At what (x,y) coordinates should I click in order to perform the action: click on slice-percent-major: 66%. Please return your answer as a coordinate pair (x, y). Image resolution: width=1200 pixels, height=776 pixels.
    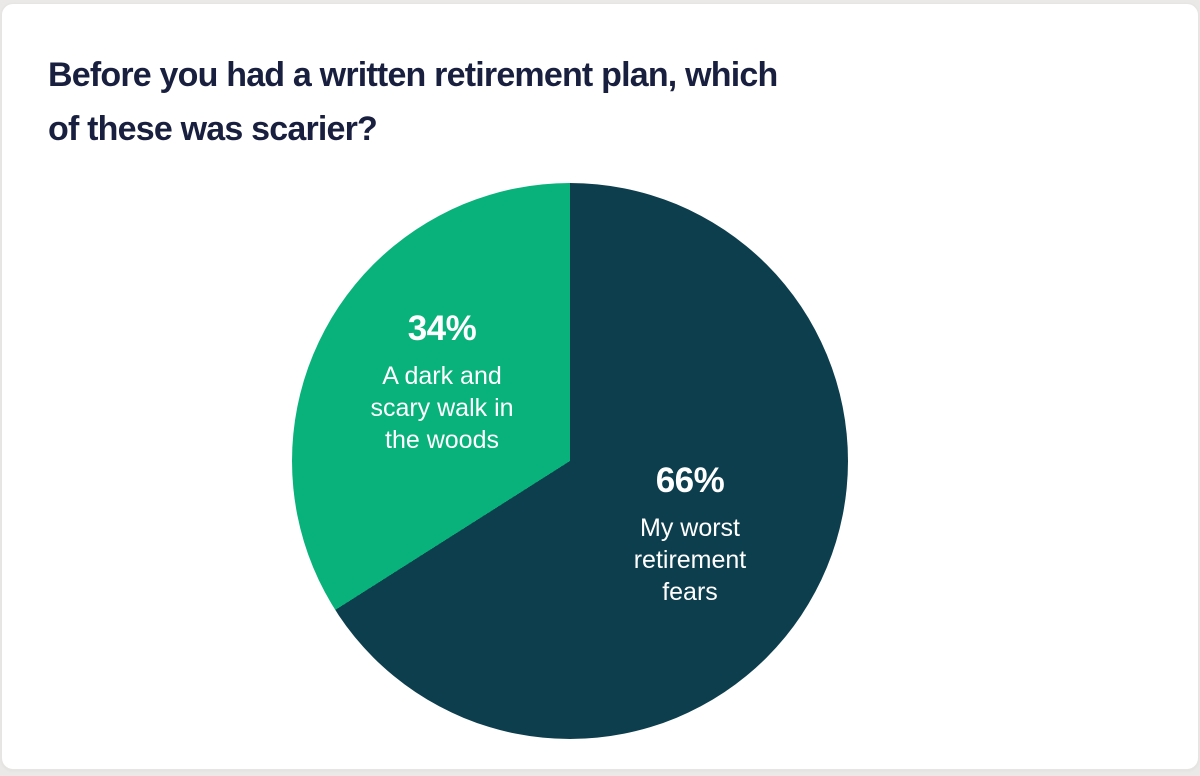
    Looking at the image, I should click on (690, 480).